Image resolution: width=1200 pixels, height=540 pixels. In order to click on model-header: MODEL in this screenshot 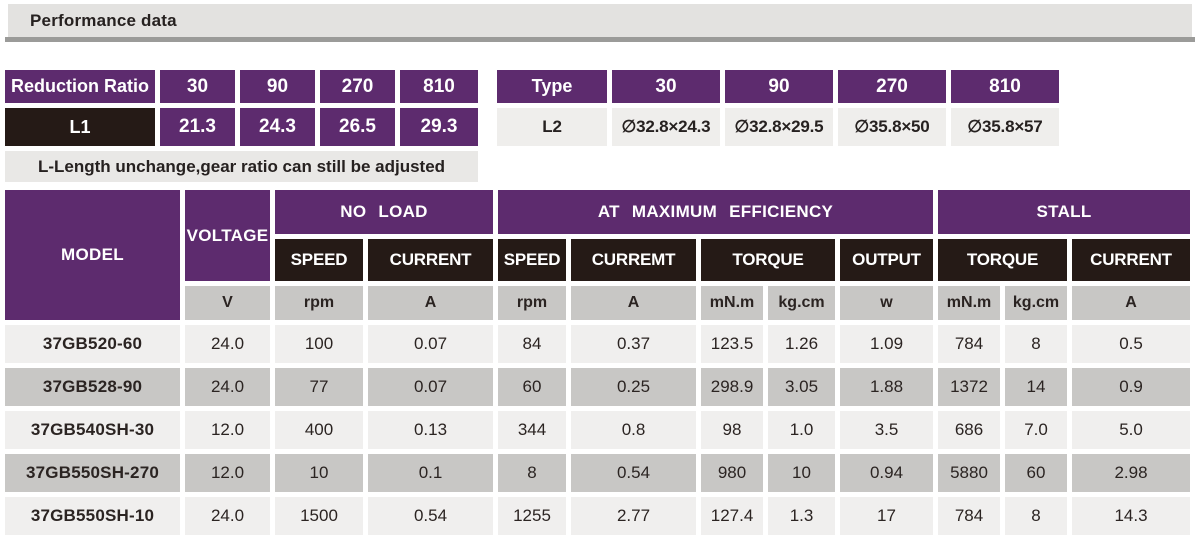, I will do `click(92, 255)`.